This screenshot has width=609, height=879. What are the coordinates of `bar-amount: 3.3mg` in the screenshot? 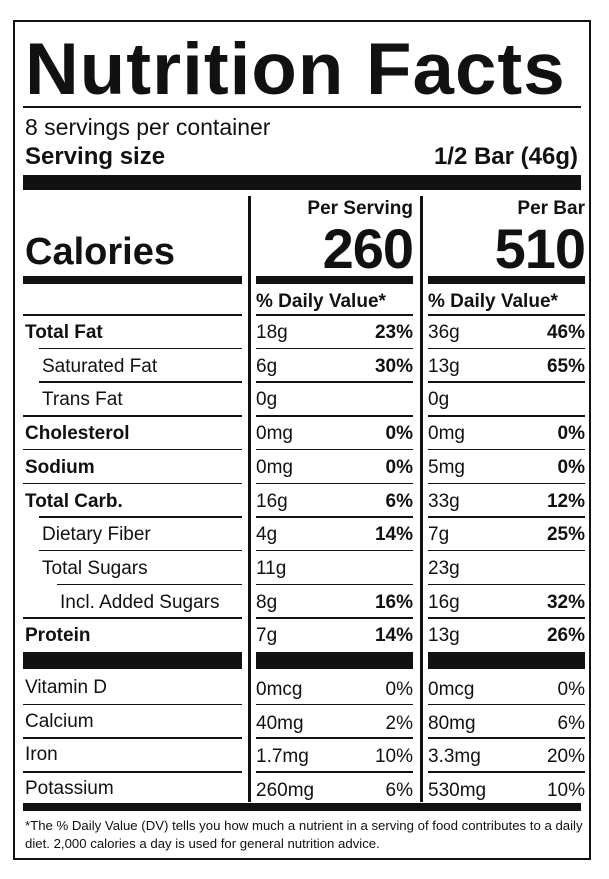 It's located at (454, 757).